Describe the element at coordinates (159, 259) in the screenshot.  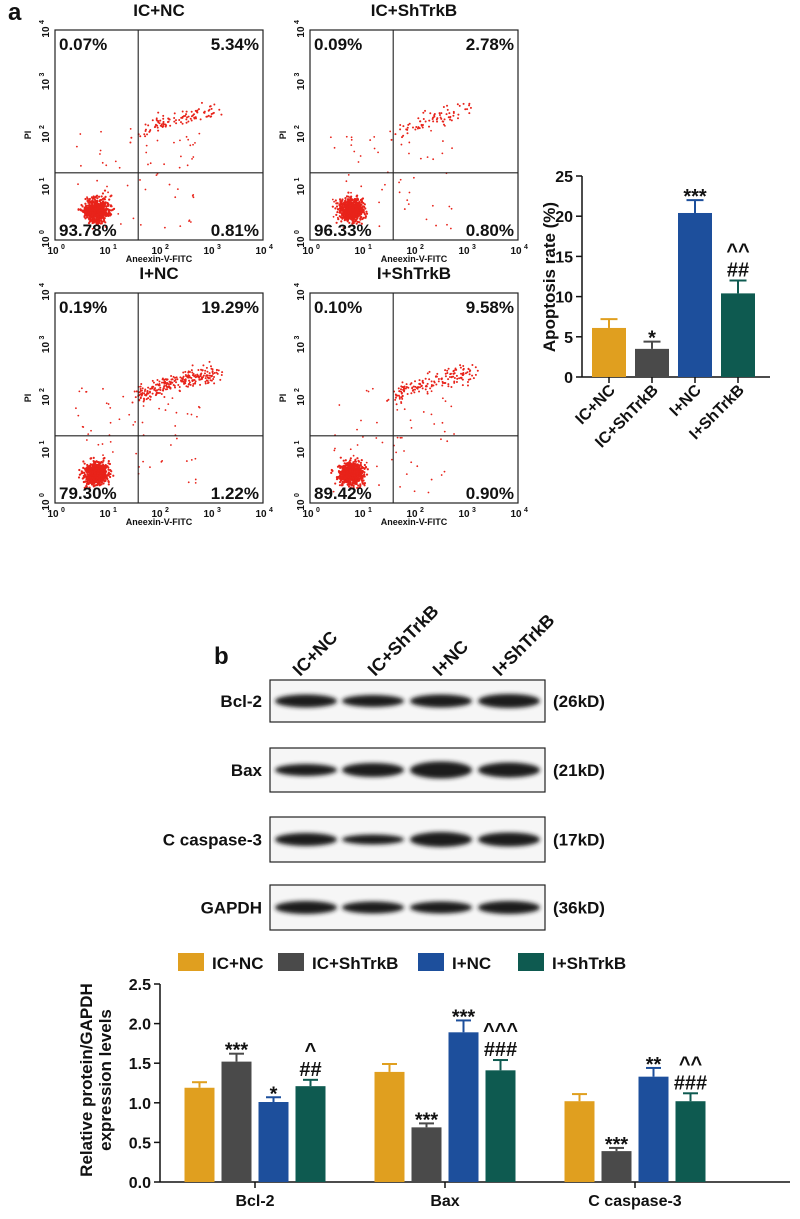
I see `x-axis-label: Aneexin-V-FITC` at that location.